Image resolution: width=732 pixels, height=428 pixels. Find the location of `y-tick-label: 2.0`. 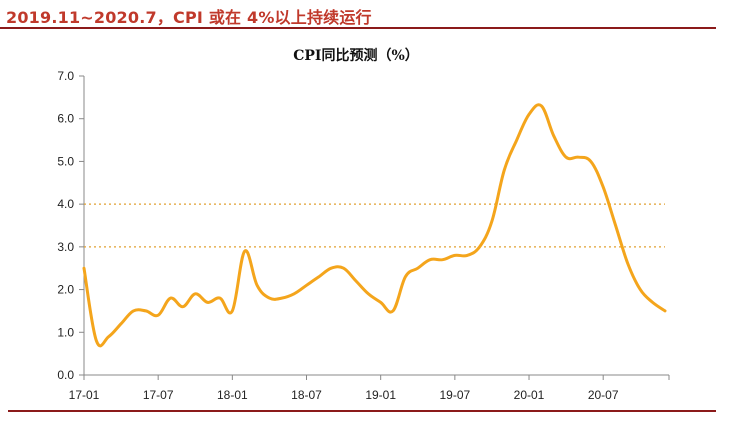

y-tick-label: 2.0 is located at coordinates (65, 290).